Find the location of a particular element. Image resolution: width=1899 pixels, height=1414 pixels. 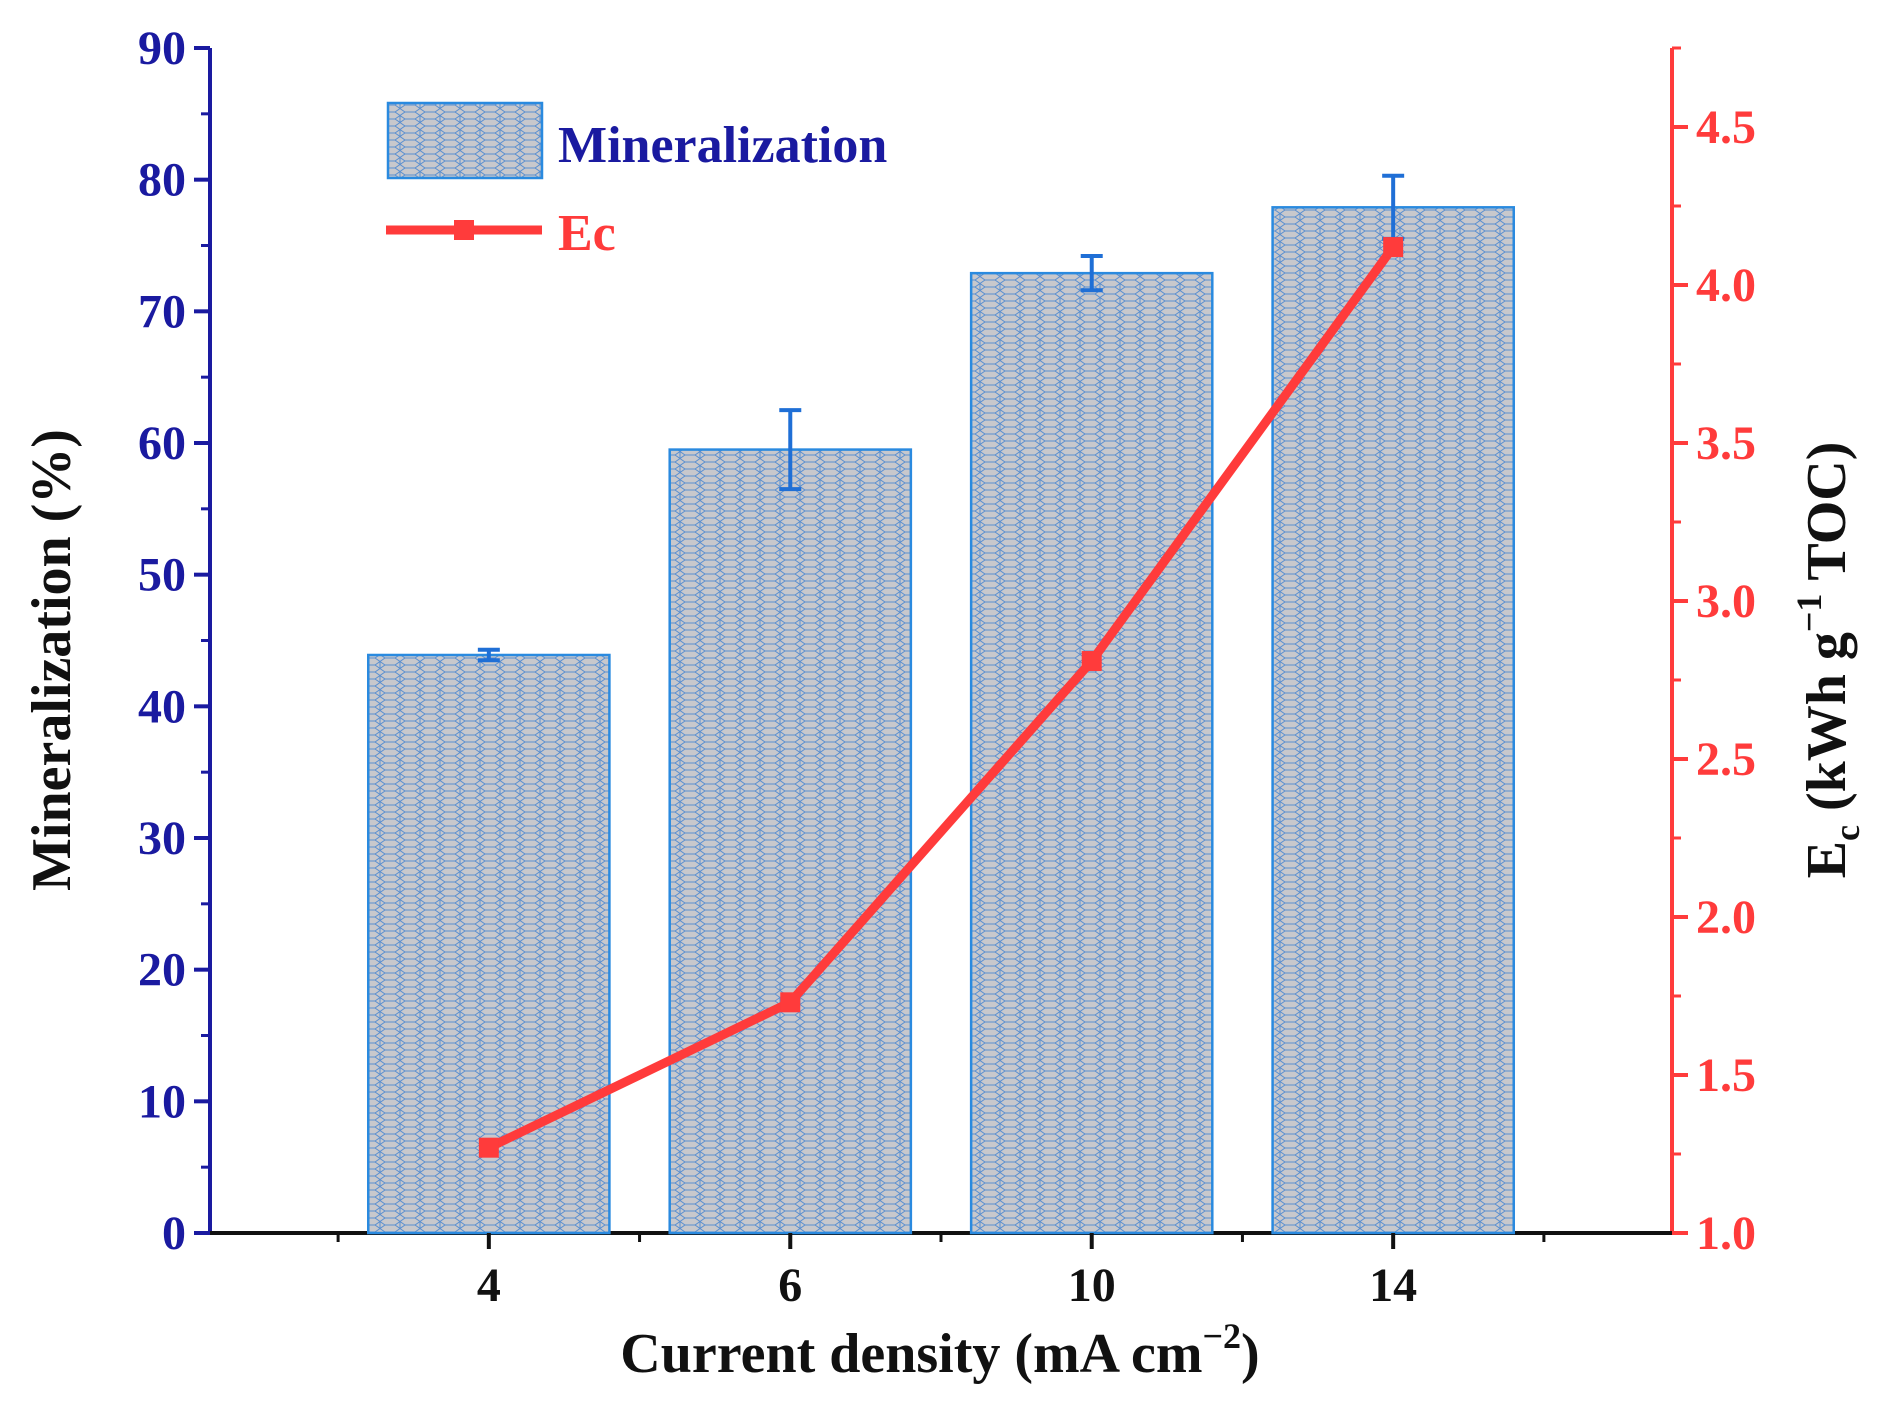

left-tick-label: 50 is located at coordinates (162, 575).